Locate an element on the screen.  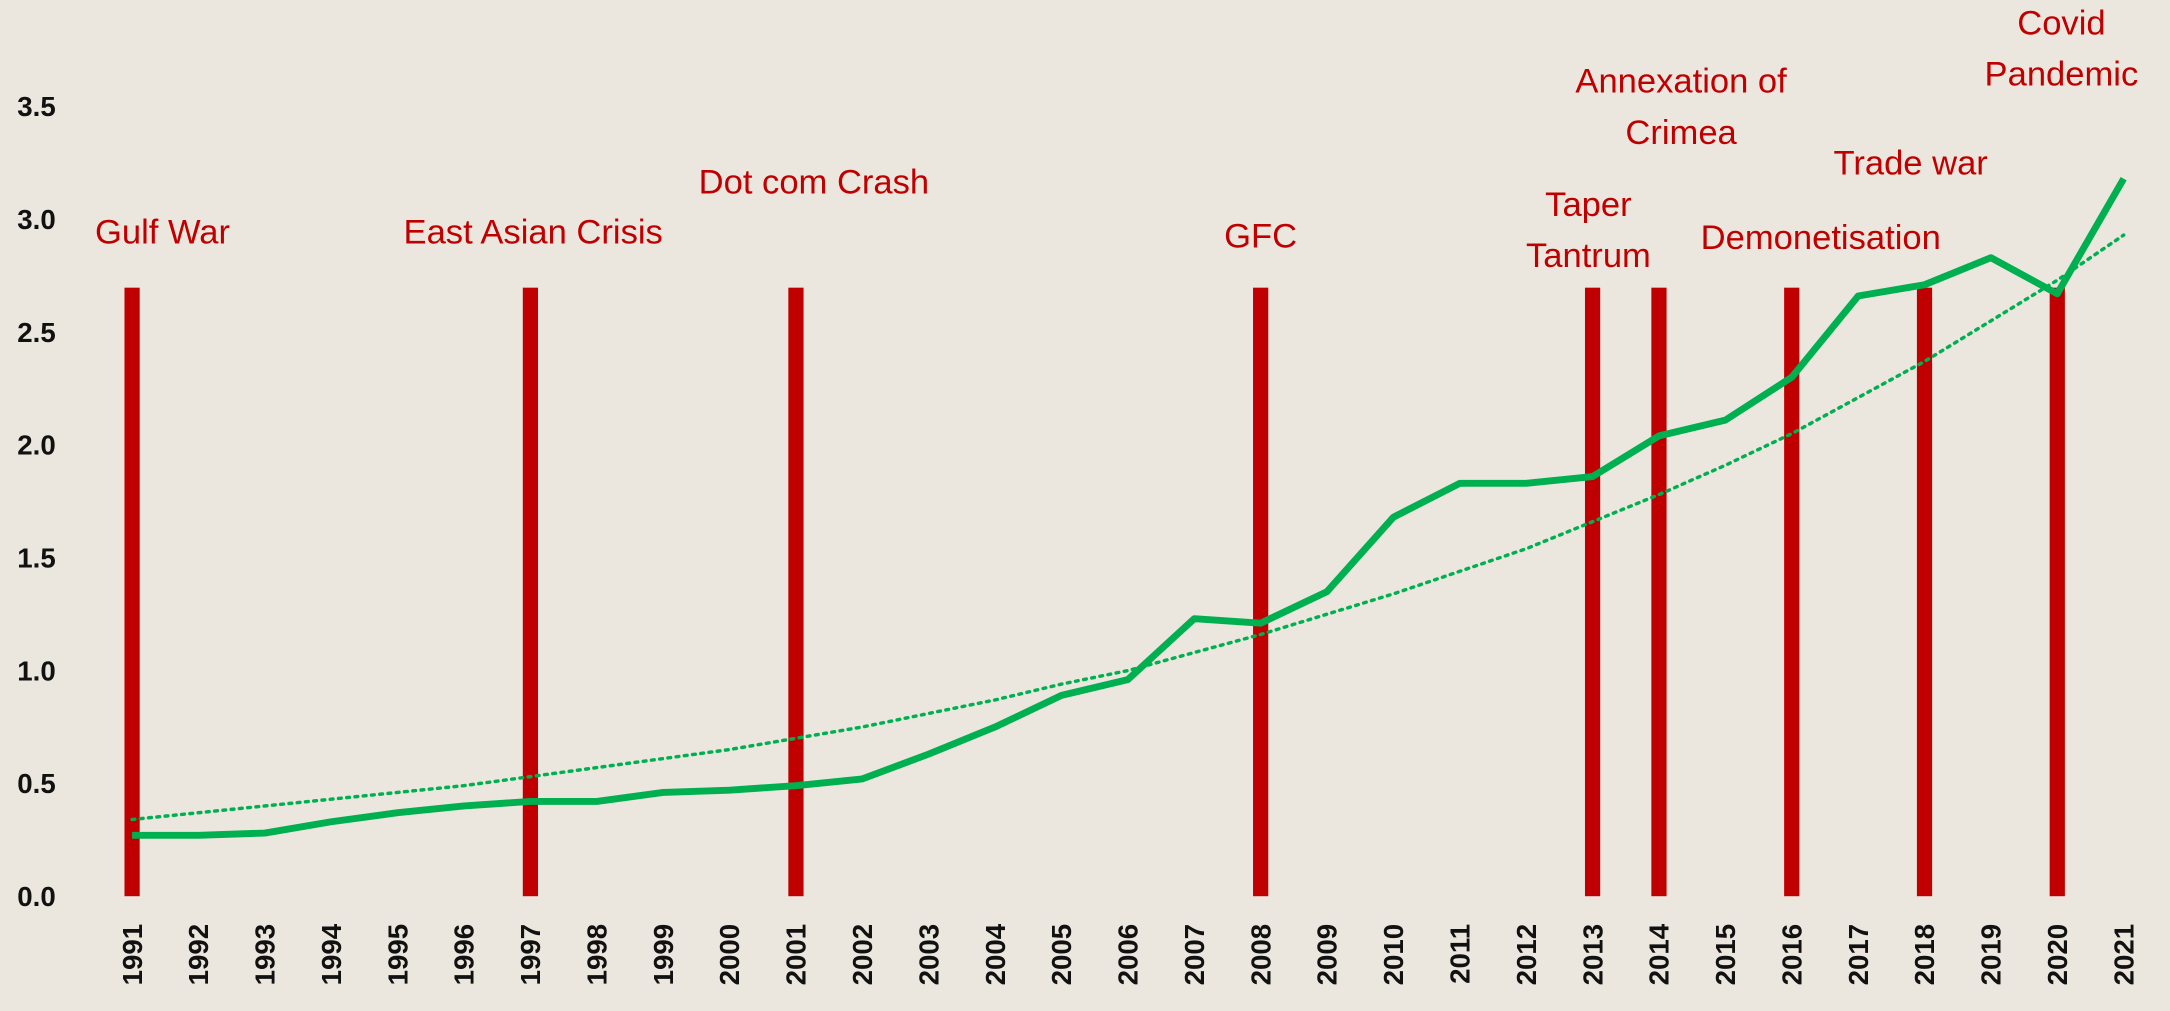
x-tick-label: 2005 is located at coordinates (1061, 955).